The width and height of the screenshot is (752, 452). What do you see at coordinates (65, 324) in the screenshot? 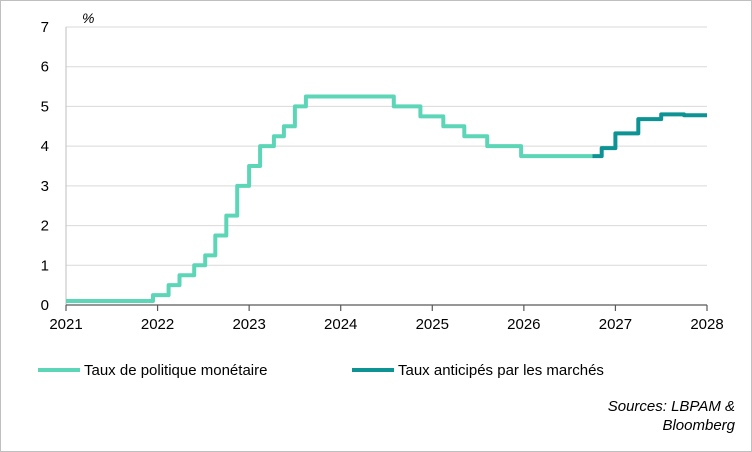
I see `x-tick-label-2021: 2021` at bounding box center [65, 324].